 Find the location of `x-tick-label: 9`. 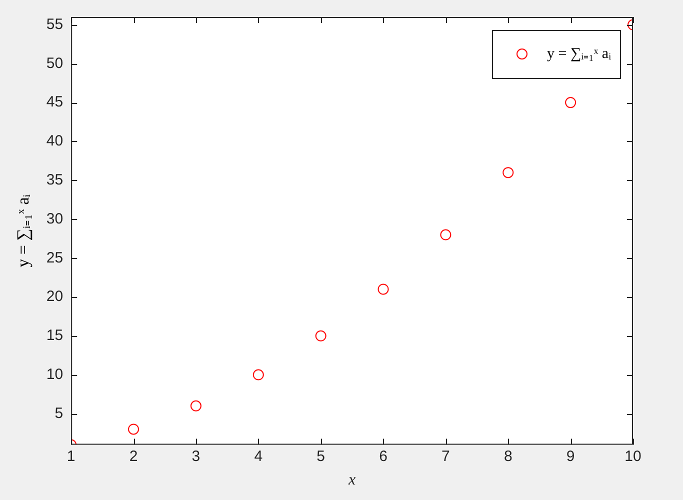

x-tick-label: 9 is located at coordinates (570, 456).